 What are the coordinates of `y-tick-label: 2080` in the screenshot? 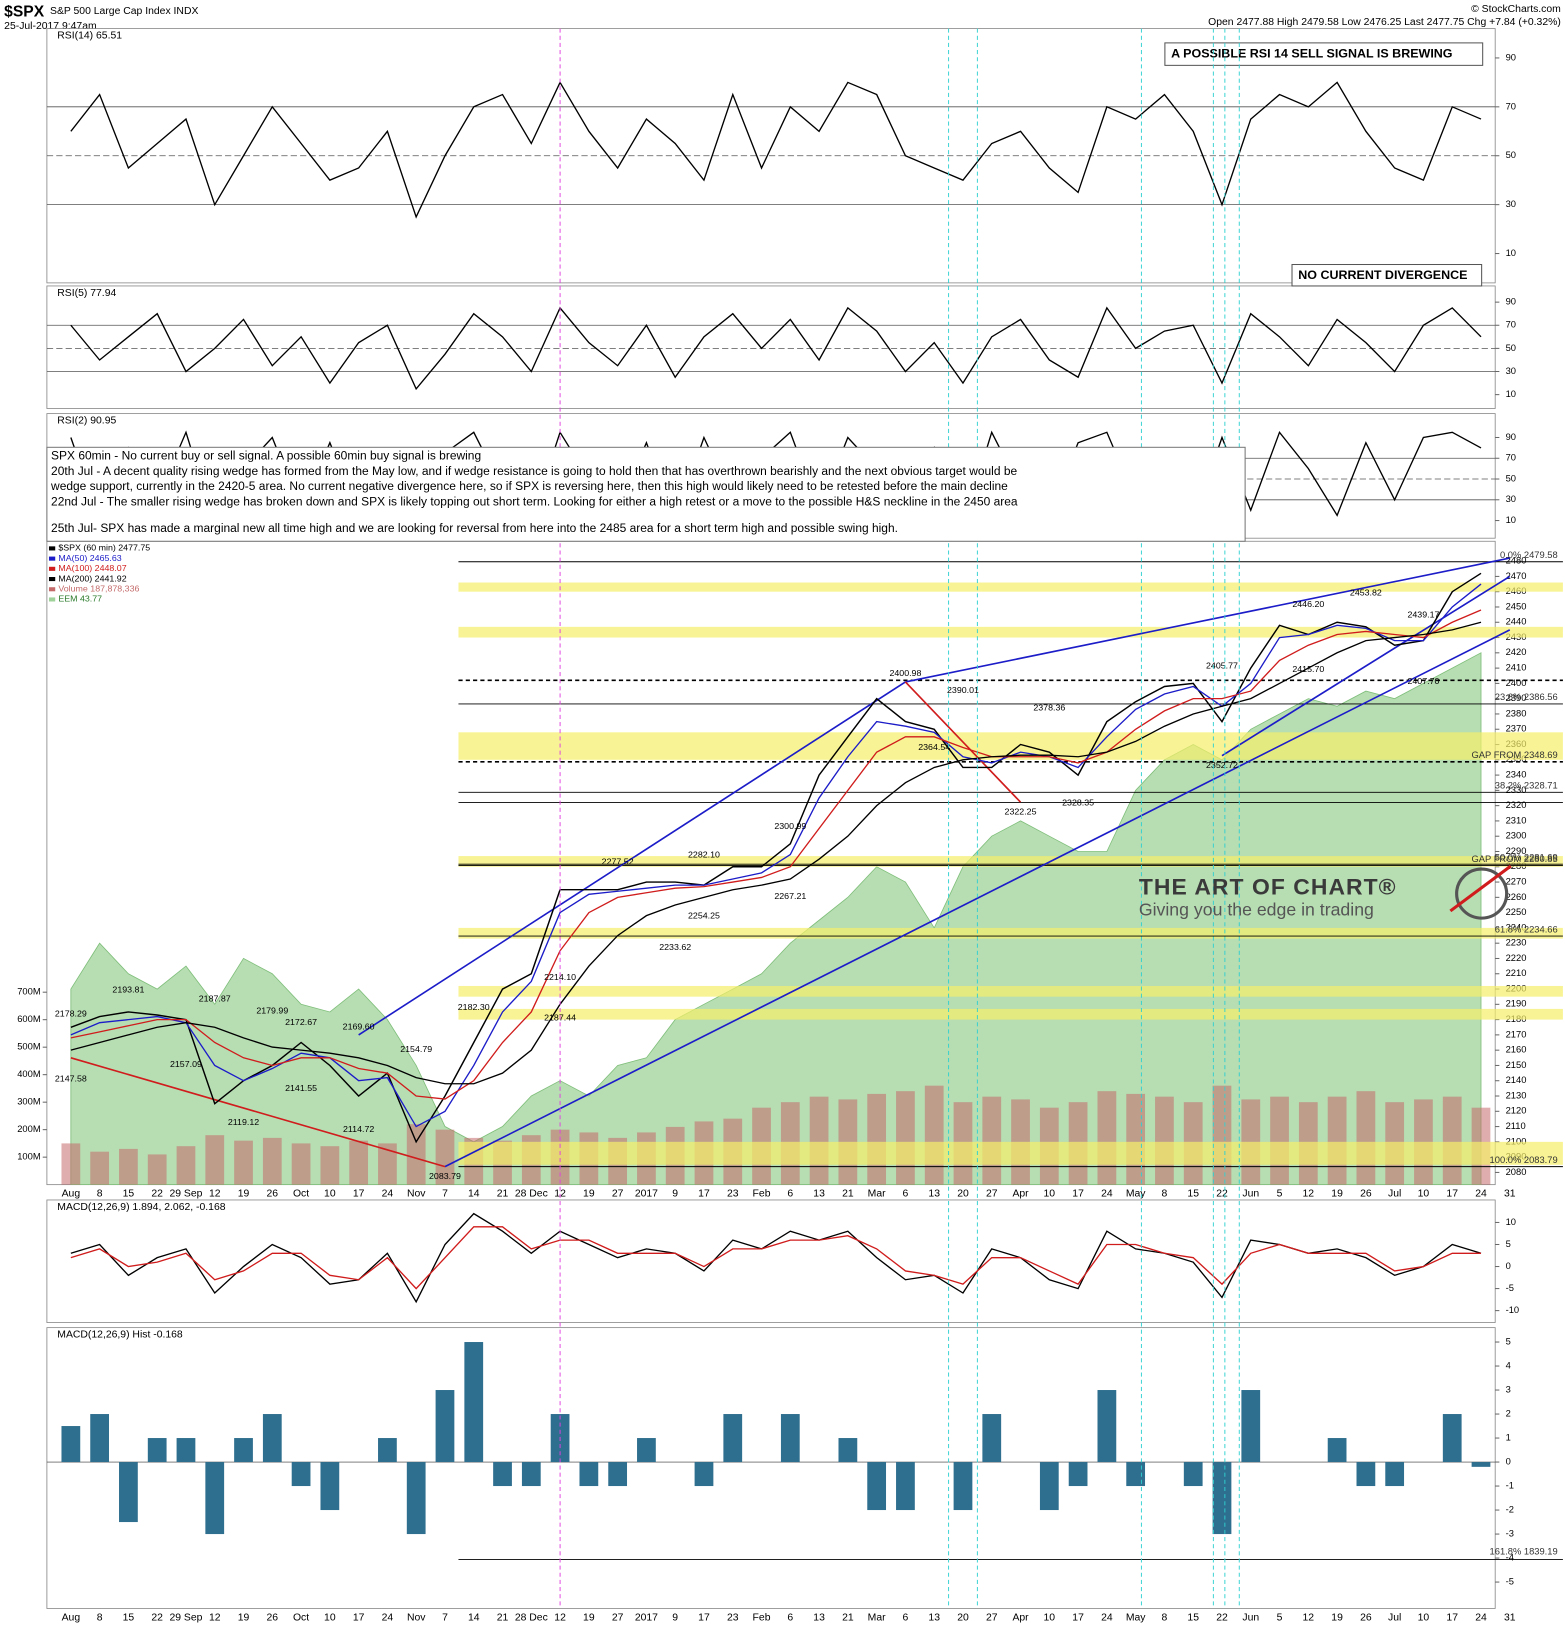 It's located at (1516, 1172).